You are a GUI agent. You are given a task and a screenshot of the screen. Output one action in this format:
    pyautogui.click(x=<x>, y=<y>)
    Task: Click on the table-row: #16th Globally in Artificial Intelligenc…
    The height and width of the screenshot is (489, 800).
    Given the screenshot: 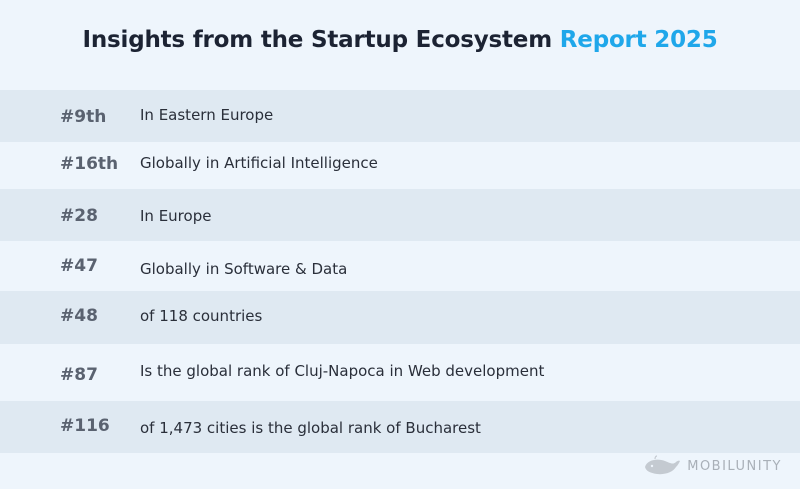 What is the action you would take?
    pyautogui.click(x=400, y=165)
    